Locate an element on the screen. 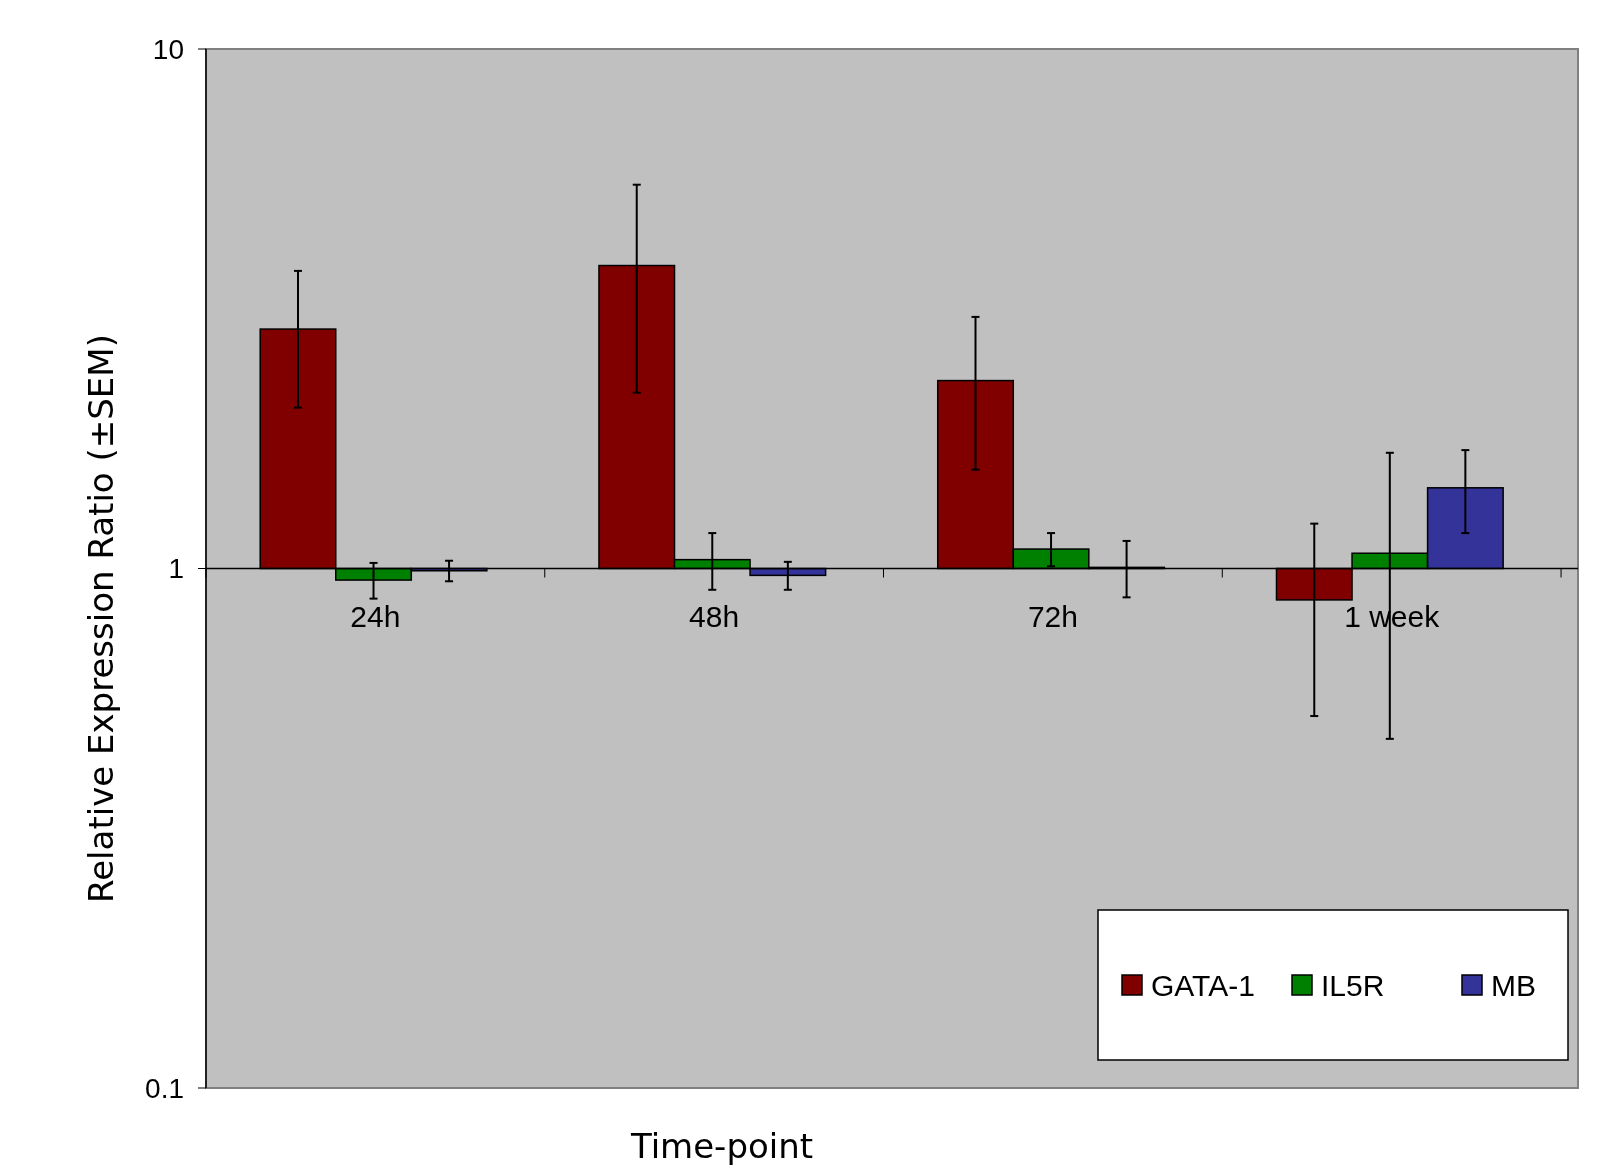  y-tick-label: 10 is located at coordinates (168, 49).